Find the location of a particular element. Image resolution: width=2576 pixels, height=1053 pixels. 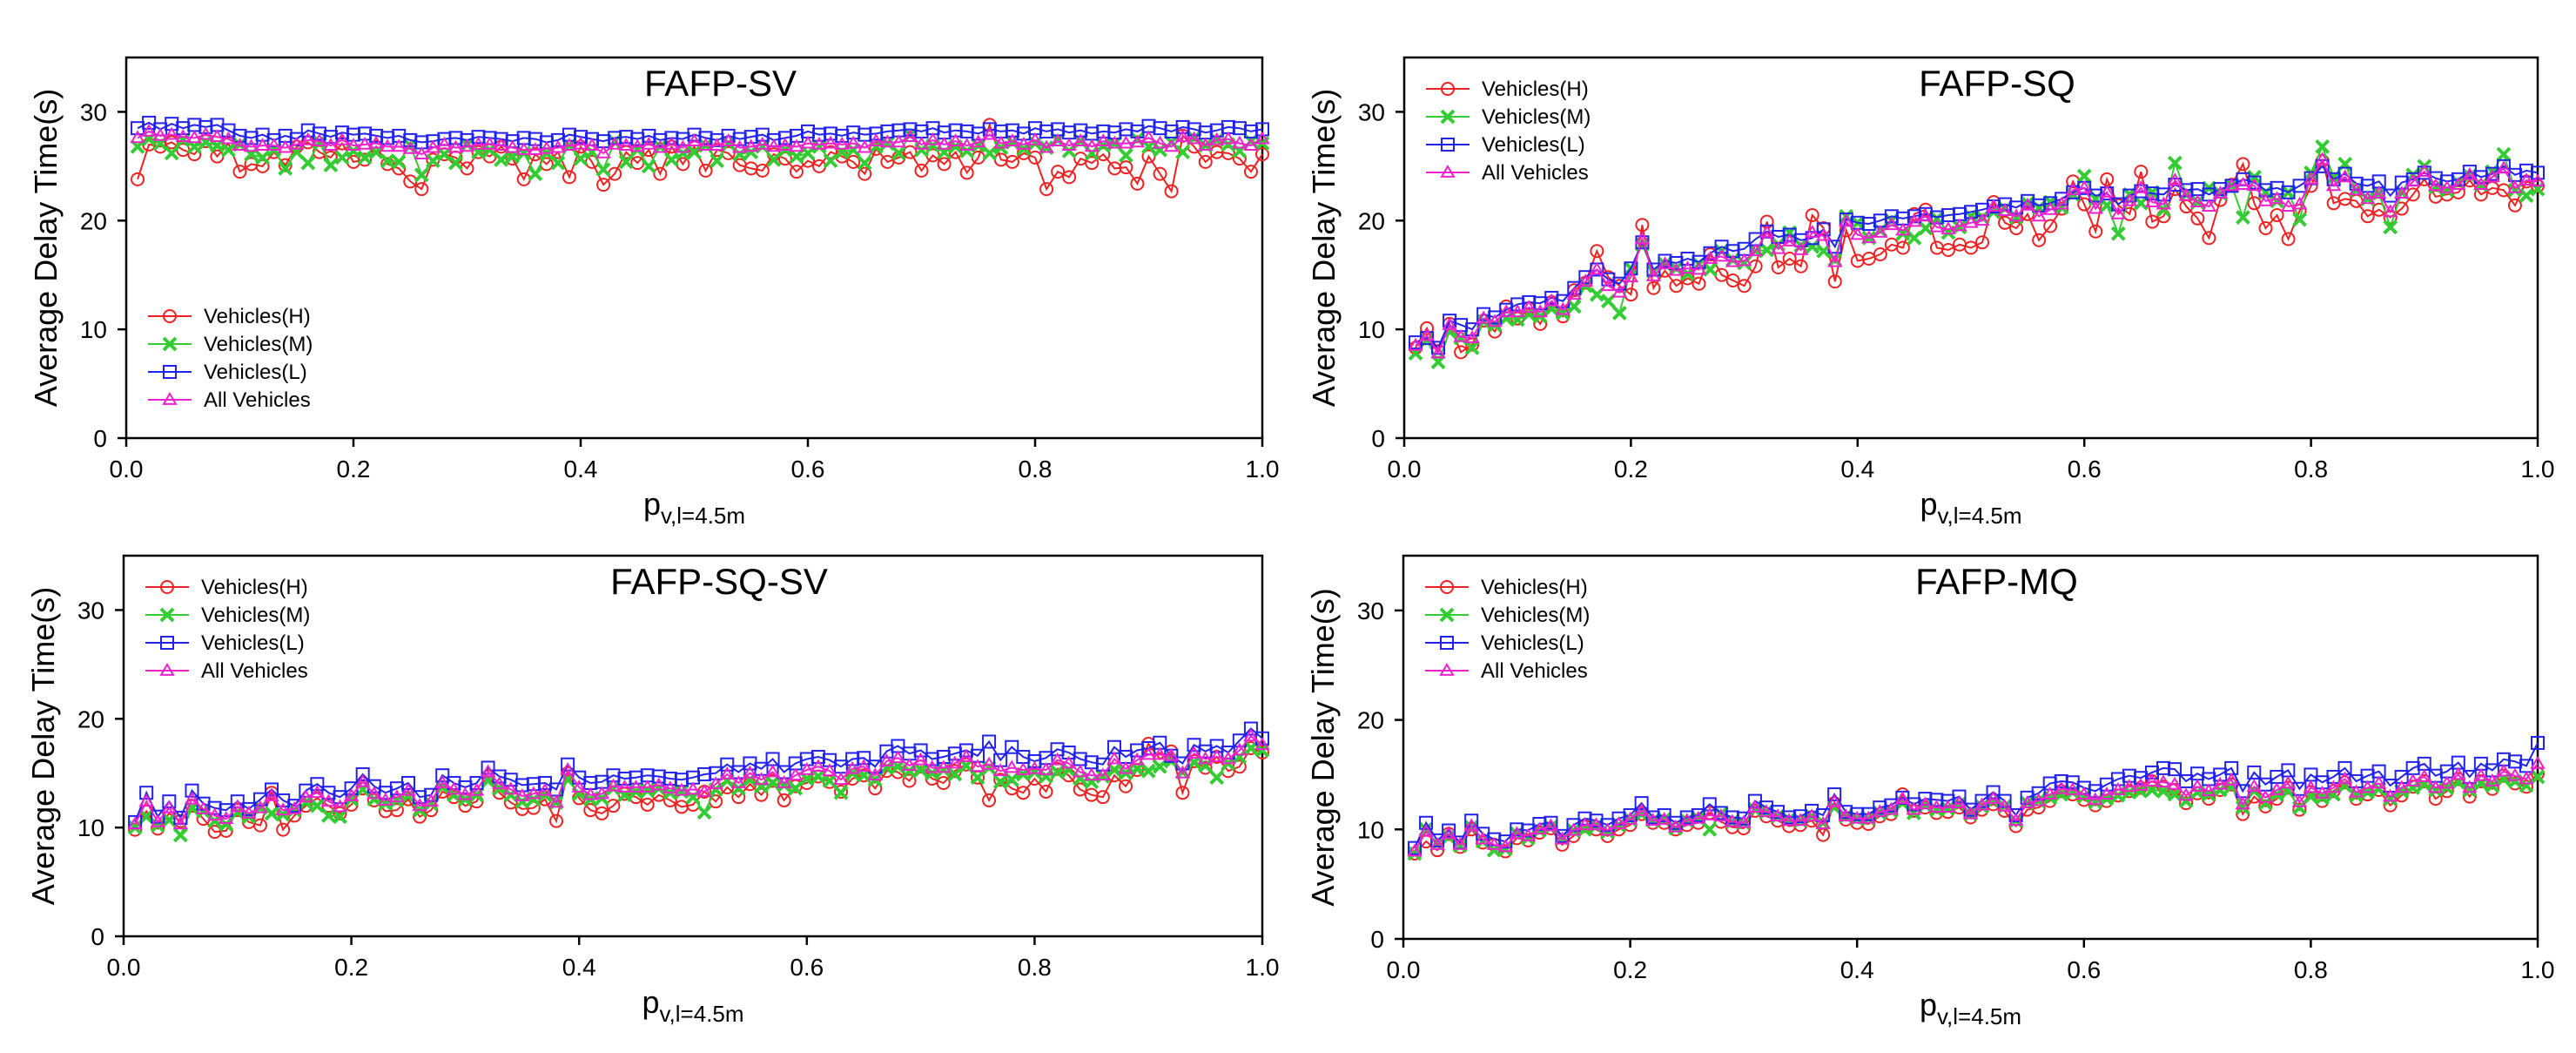

y-tick-label: 20 is located at coordinates (1371, 220).